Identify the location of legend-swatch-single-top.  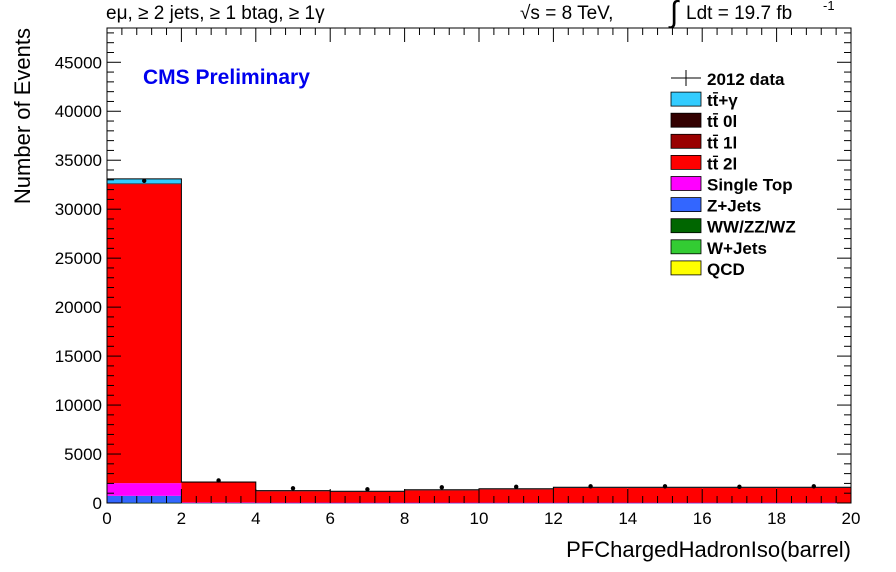
(686, 183).